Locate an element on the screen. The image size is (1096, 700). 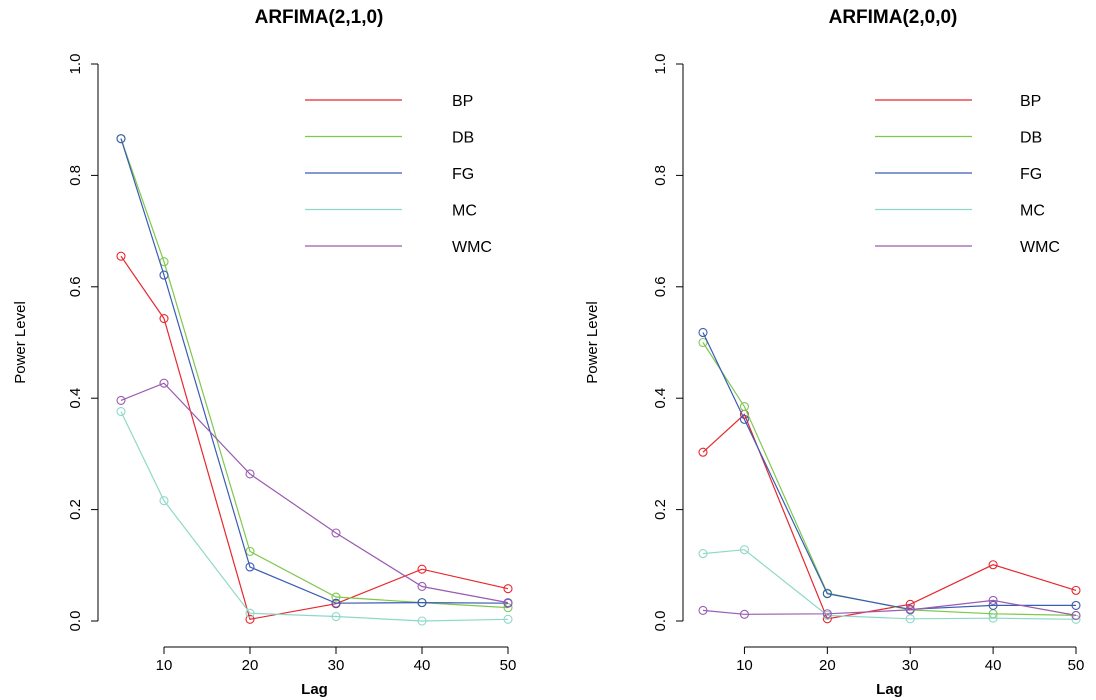
series-line-fg is located at coordinates (889, 471).